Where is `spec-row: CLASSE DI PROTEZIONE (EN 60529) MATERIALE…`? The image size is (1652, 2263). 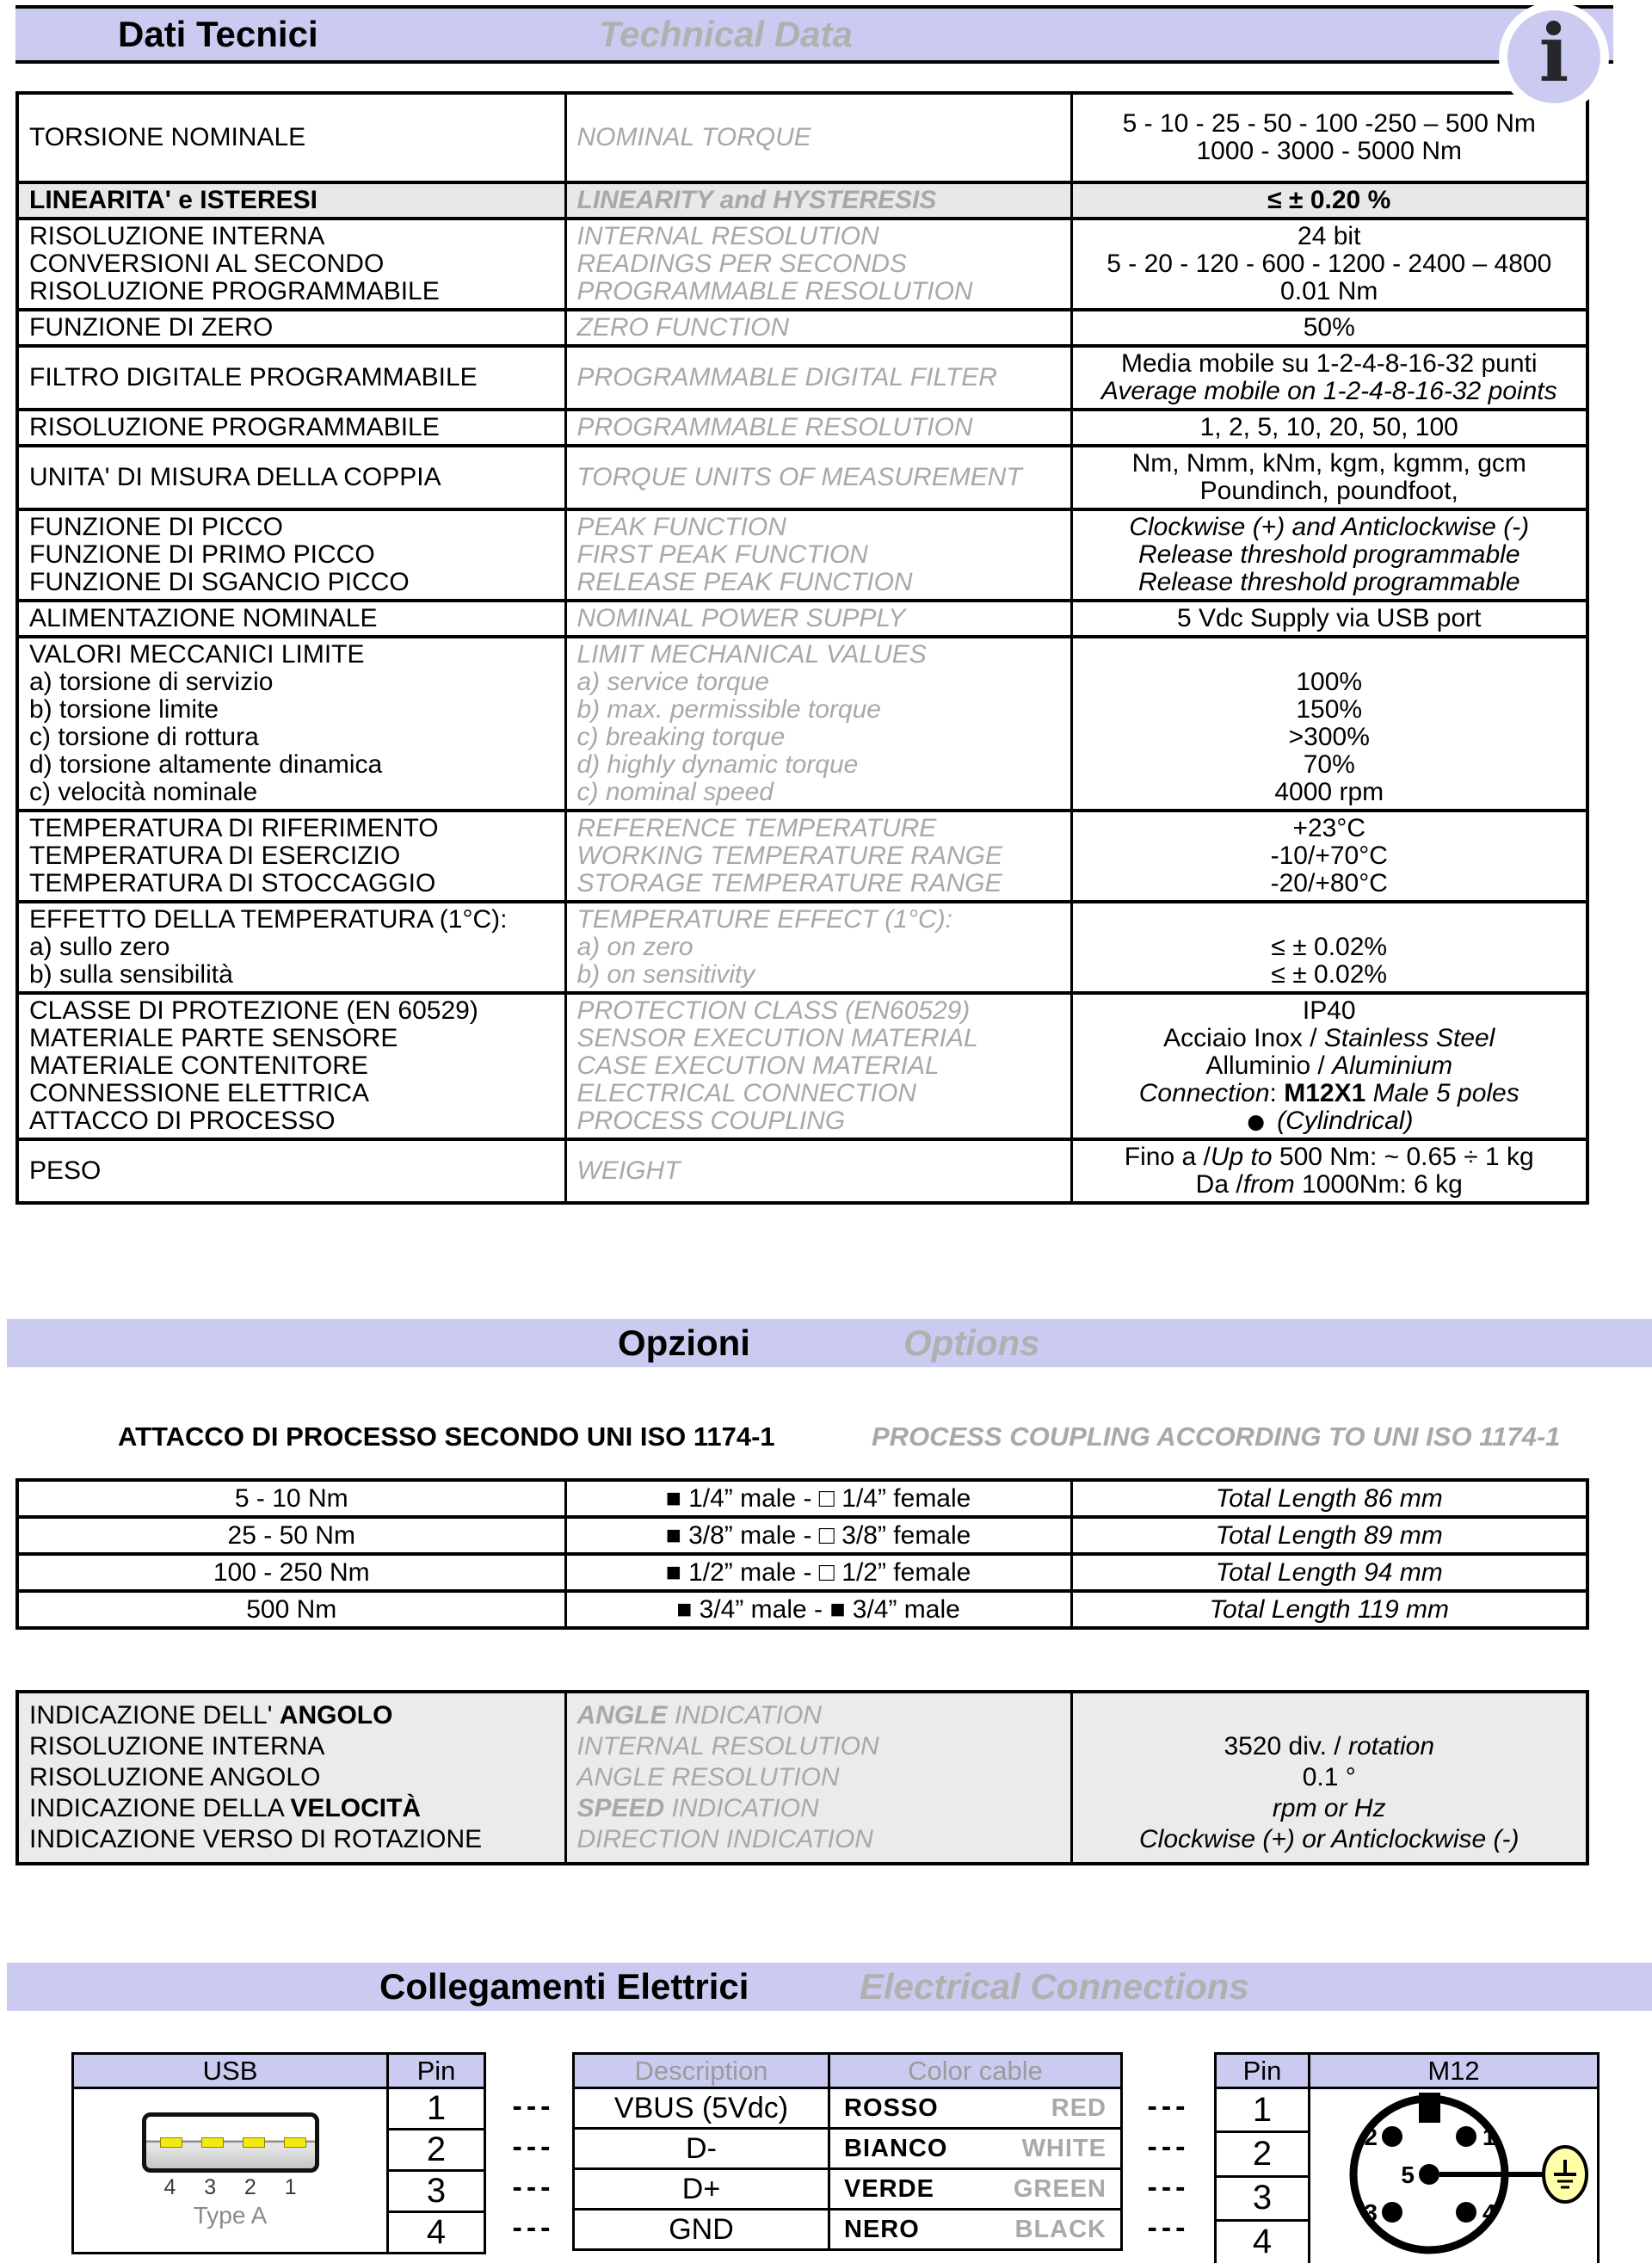 spec-row: CLASSE DI PROTEZIONE (EN 60529) MATERIALE… is located at coordinates (802, 1066).